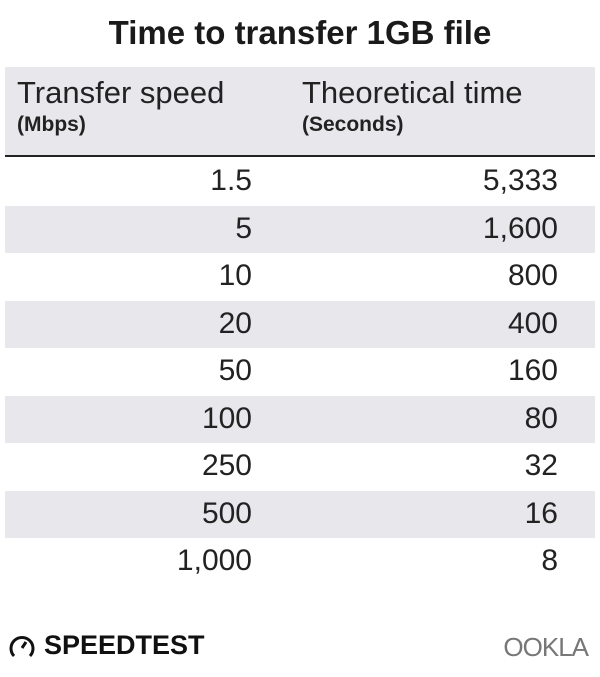 The image size is (600, 677). Describe the element at coordinates (532, 323) in the screenshot. I see `time-cell: 400` at that location.